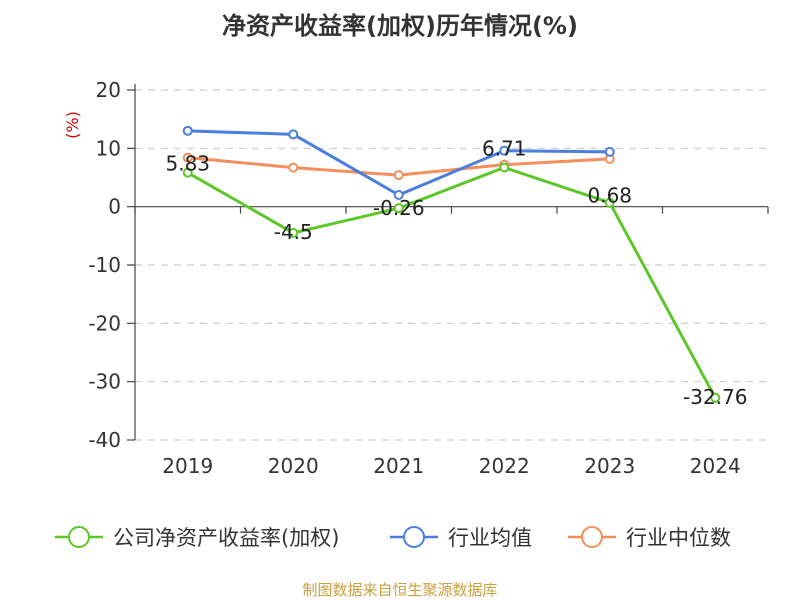 The image size is (800, 600). What do you see at coordinates (609, 196) in the screenshot?
I see `data-label: 0.68` at bounding box center [609, 196].